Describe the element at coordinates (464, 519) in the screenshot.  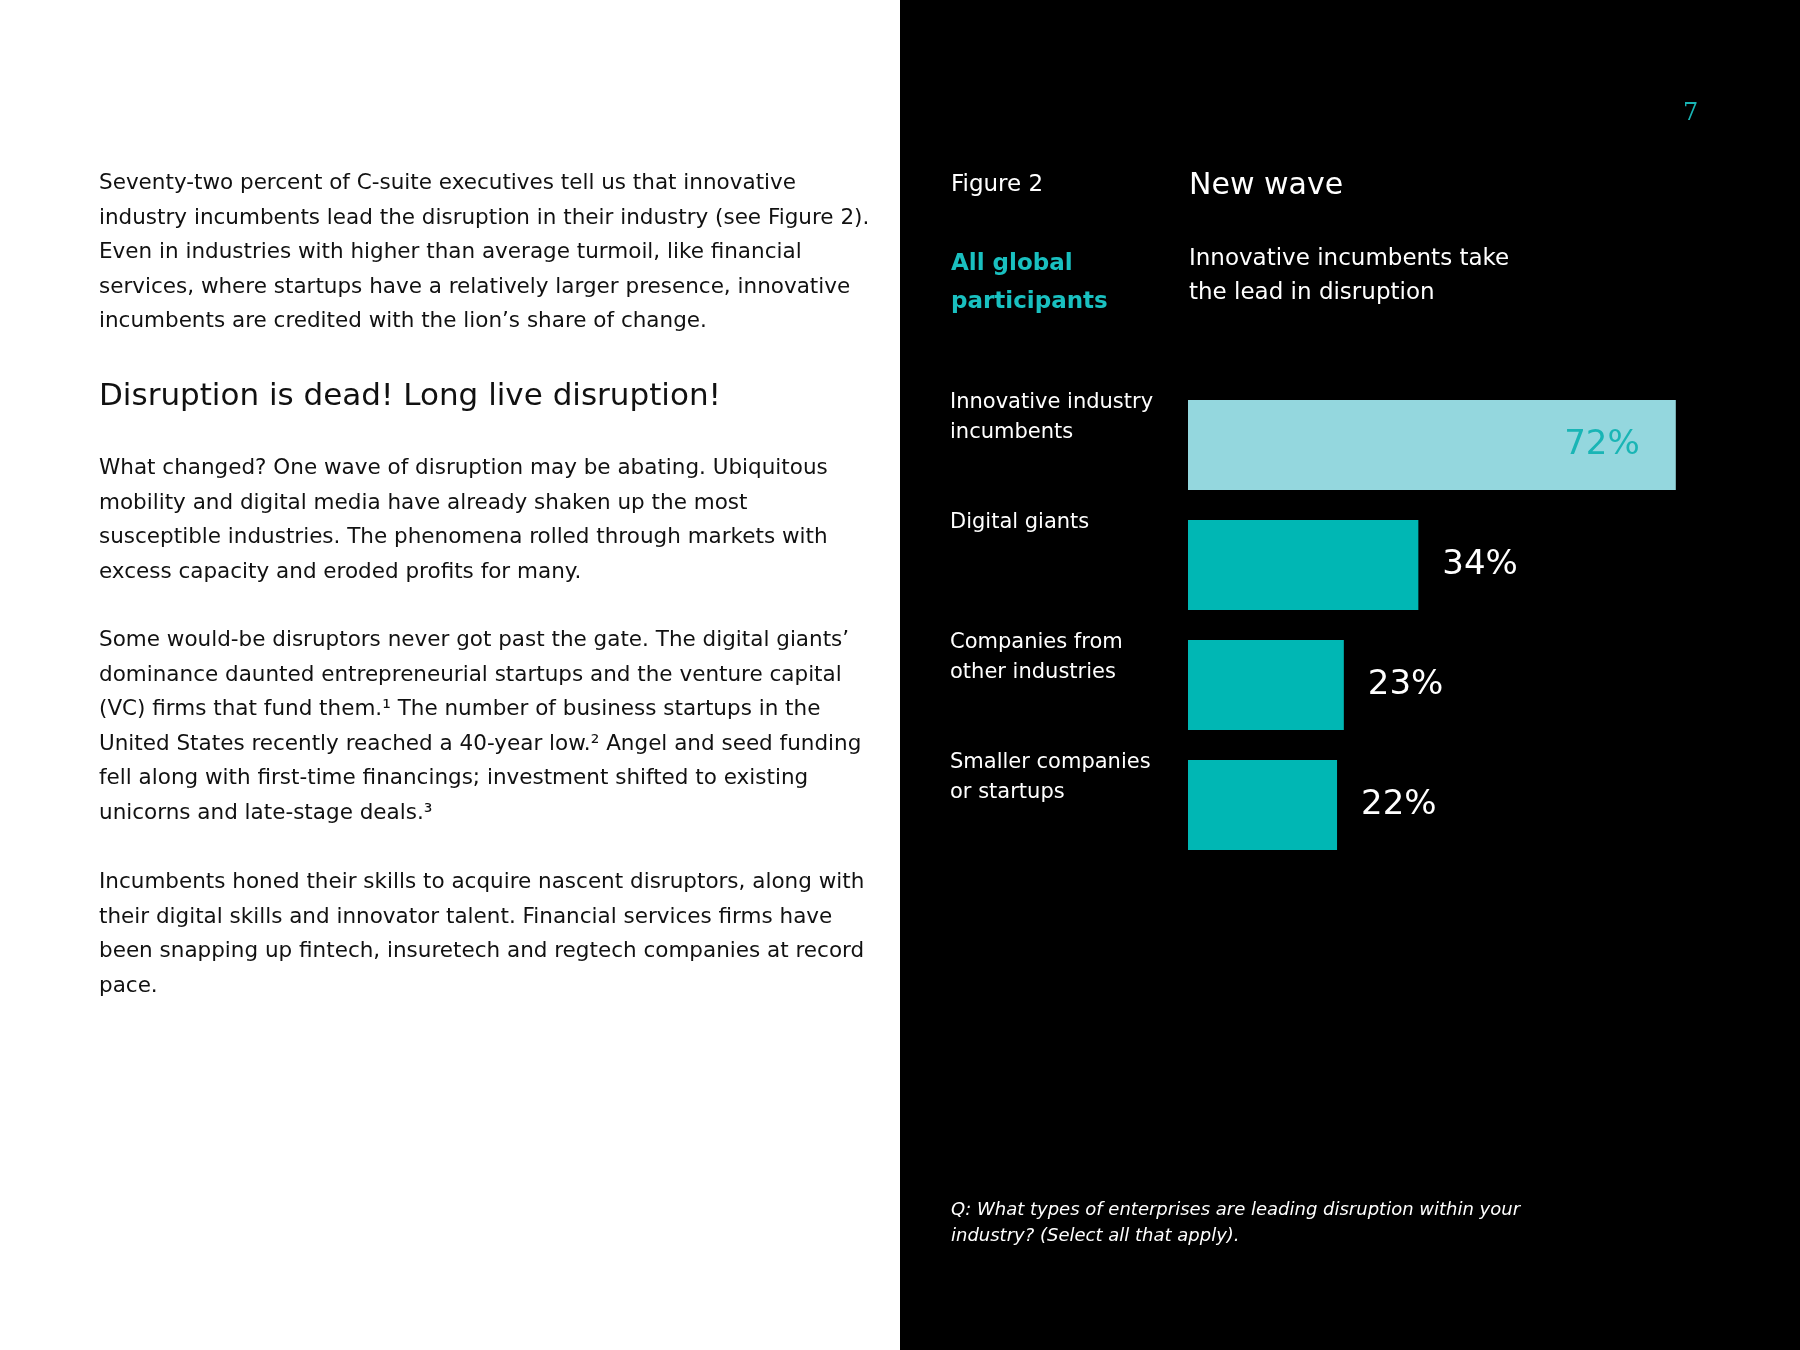
I see `text: What changed? One wave of disruption may be abating. Ubiquitous mobility and digital media have already shaken up the most susceptible industries. The phenomena rolled through markets with excess capacity and eroded profits for many.` at that location.